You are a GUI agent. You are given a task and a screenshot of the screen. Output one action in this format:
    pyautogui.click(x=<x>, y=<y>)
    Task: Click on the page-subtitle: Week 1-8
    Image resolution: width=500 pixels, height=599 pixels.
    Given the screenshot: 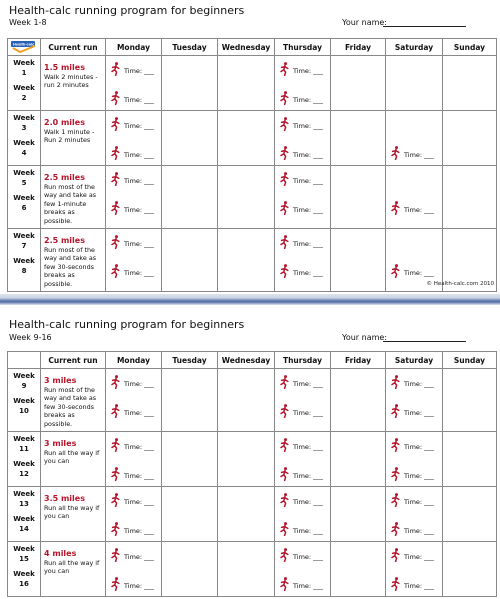 What is the action you would take?
    pyautogui.click(x=28, y=22)
    